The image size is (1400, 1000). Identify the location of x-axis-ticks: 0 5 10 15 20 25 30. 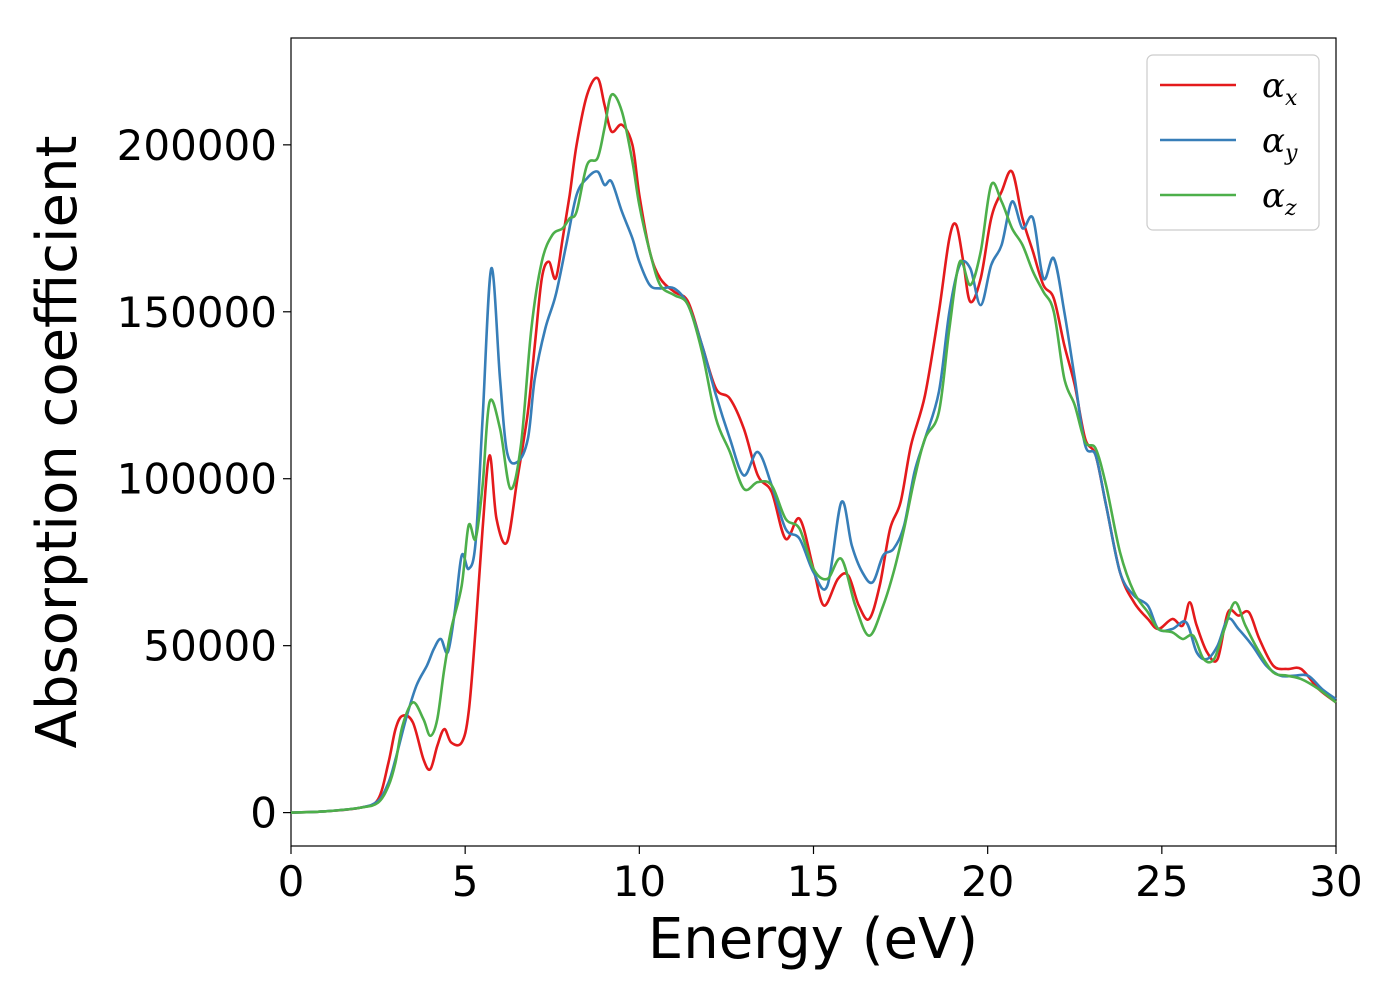
(820, 876).